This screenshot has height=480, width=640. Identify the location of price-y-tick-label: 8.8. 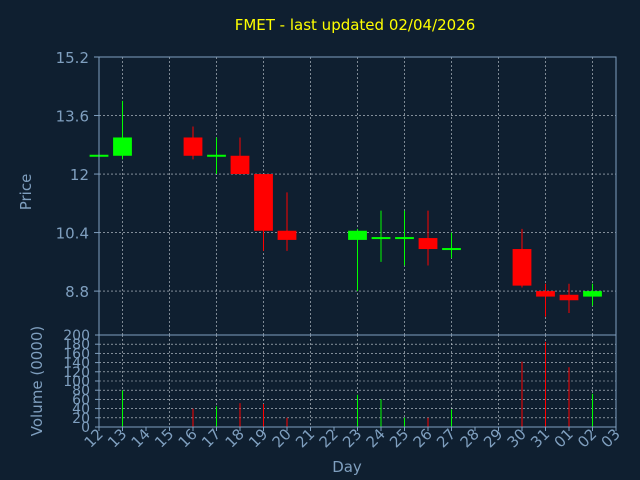
(77, 292).